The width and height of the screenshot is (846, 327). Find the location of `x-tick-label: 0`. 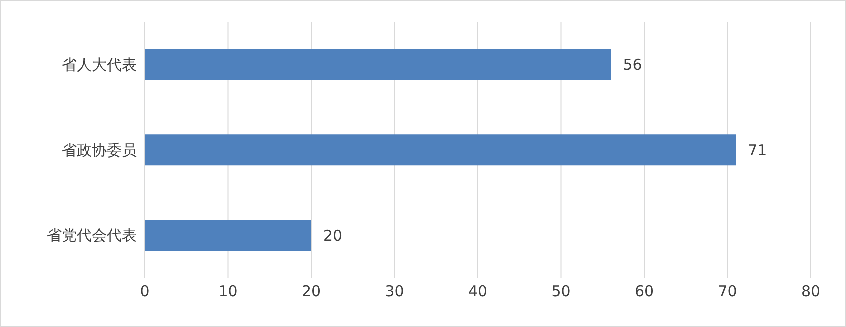

x-tick-label: 0 is located at coordinates (145, 291).